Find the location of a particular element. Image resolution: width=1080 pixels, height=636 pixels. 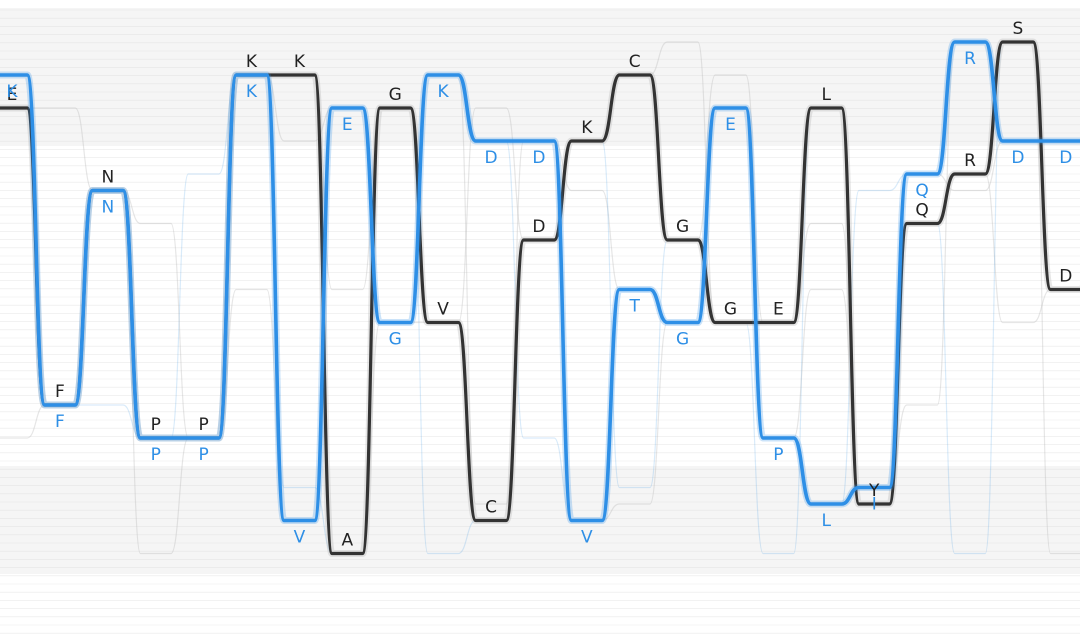

dark-label: S is located at coordinates (1018, 29).